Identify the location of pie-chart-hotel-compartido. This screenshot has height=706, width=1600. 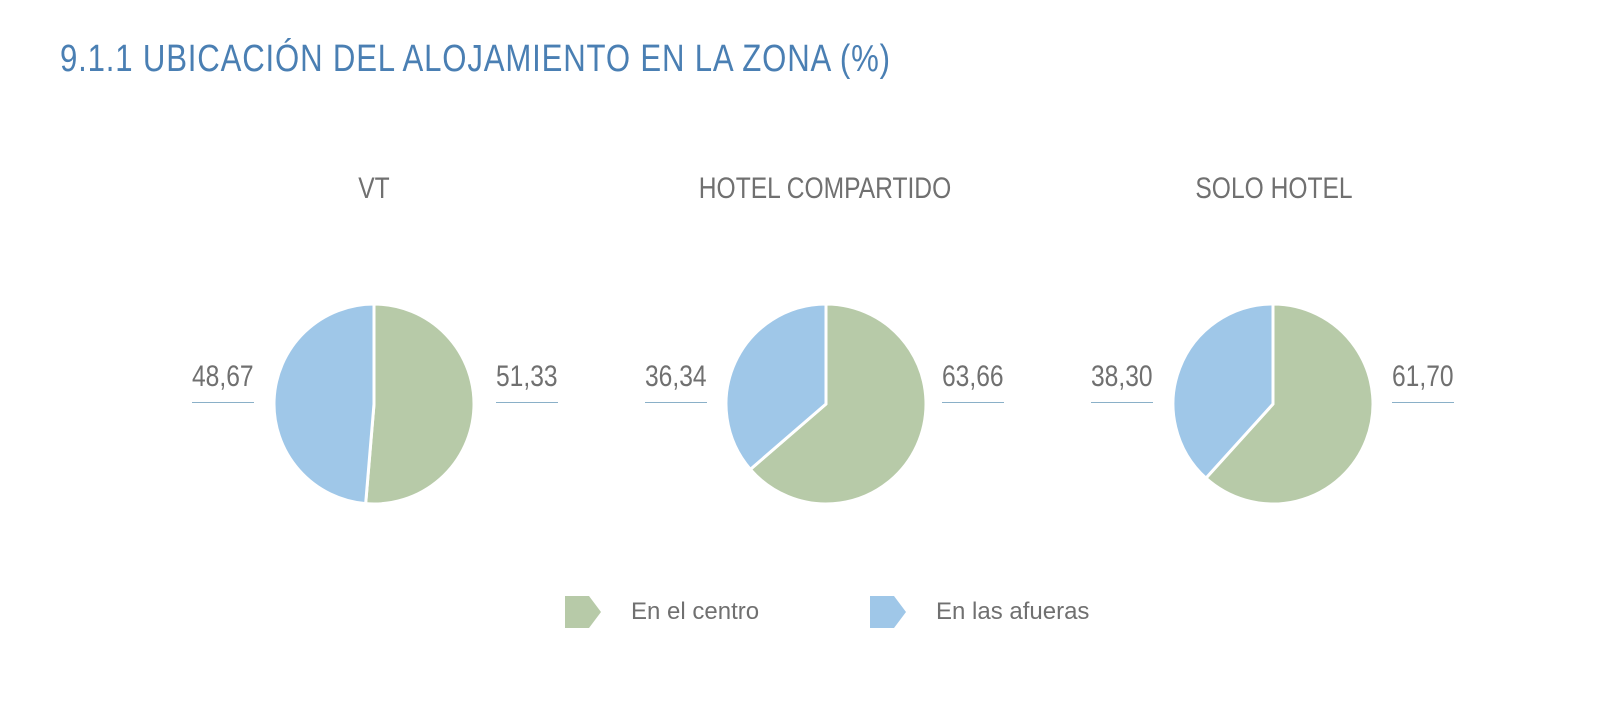
(826, 404).